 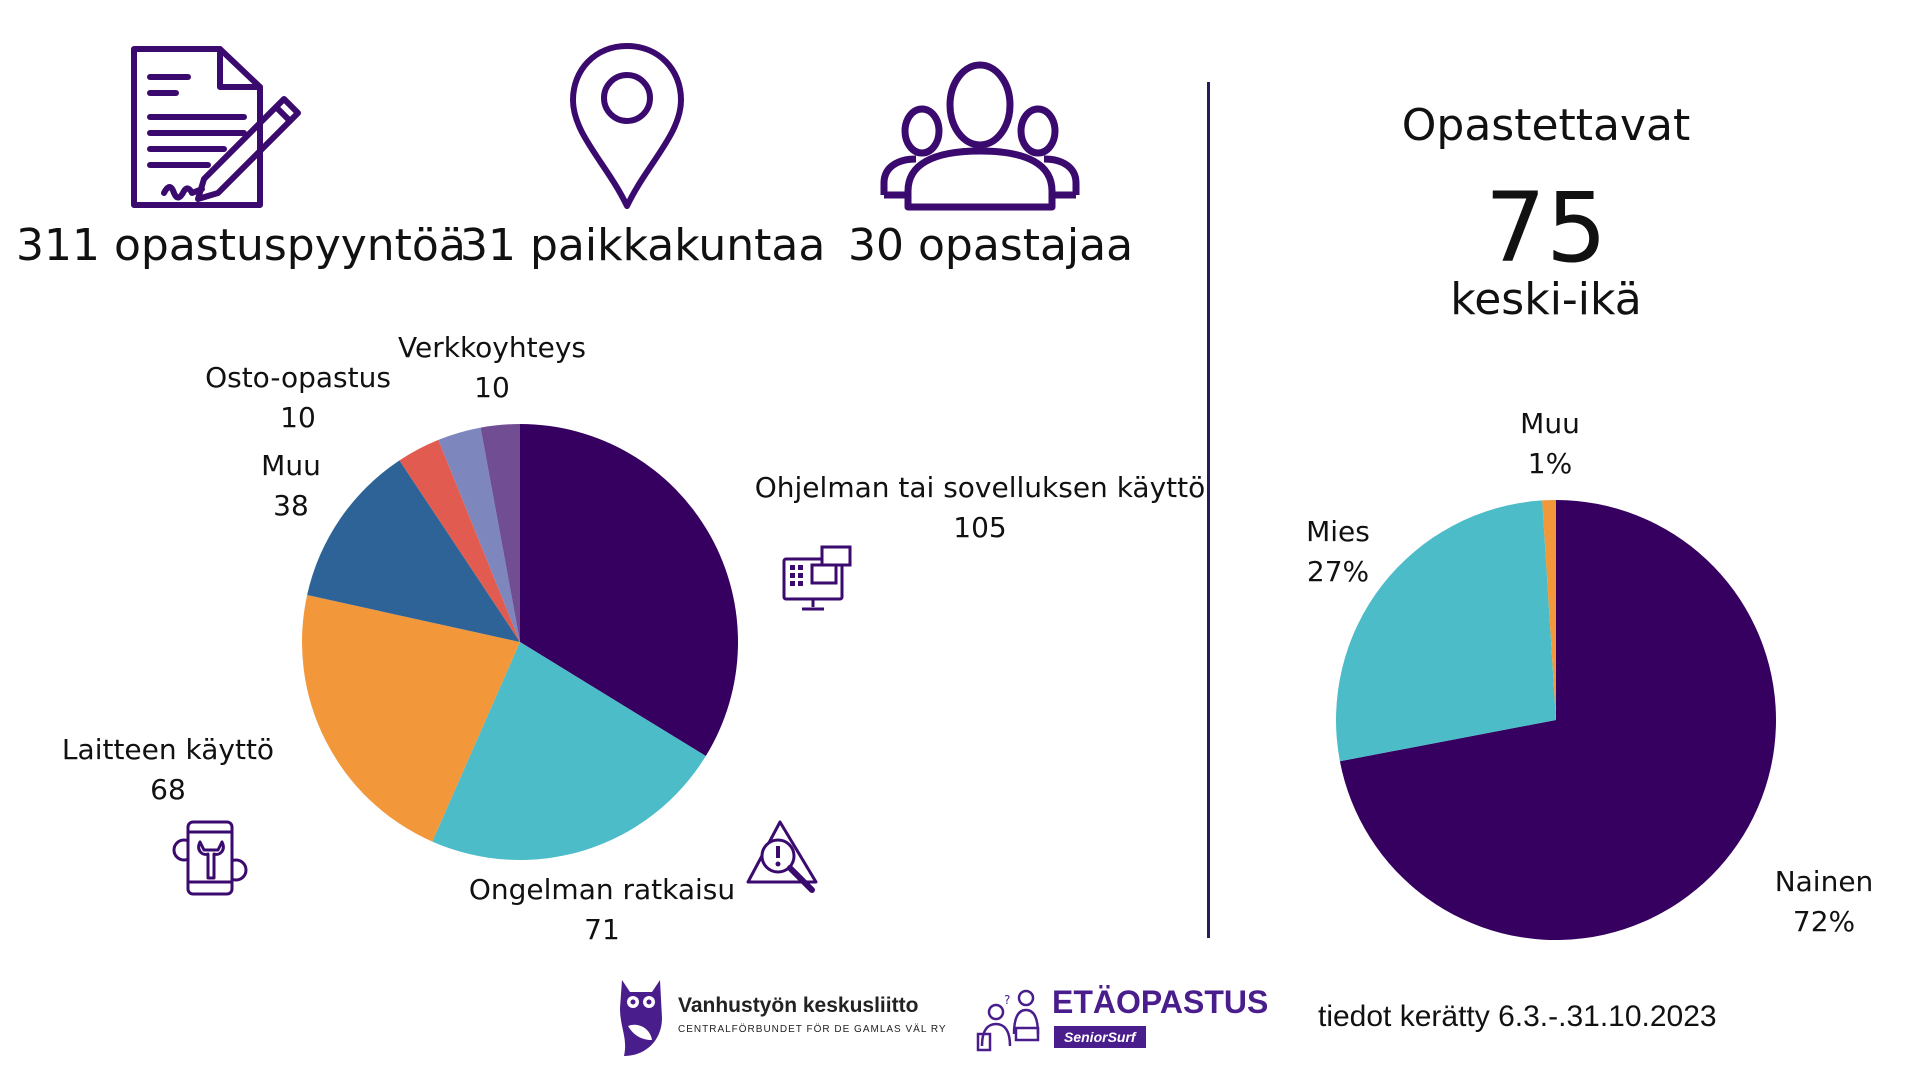 I want to click on stat-locations-label: 31 paikkakuntaa, so click(x=643, y=245).